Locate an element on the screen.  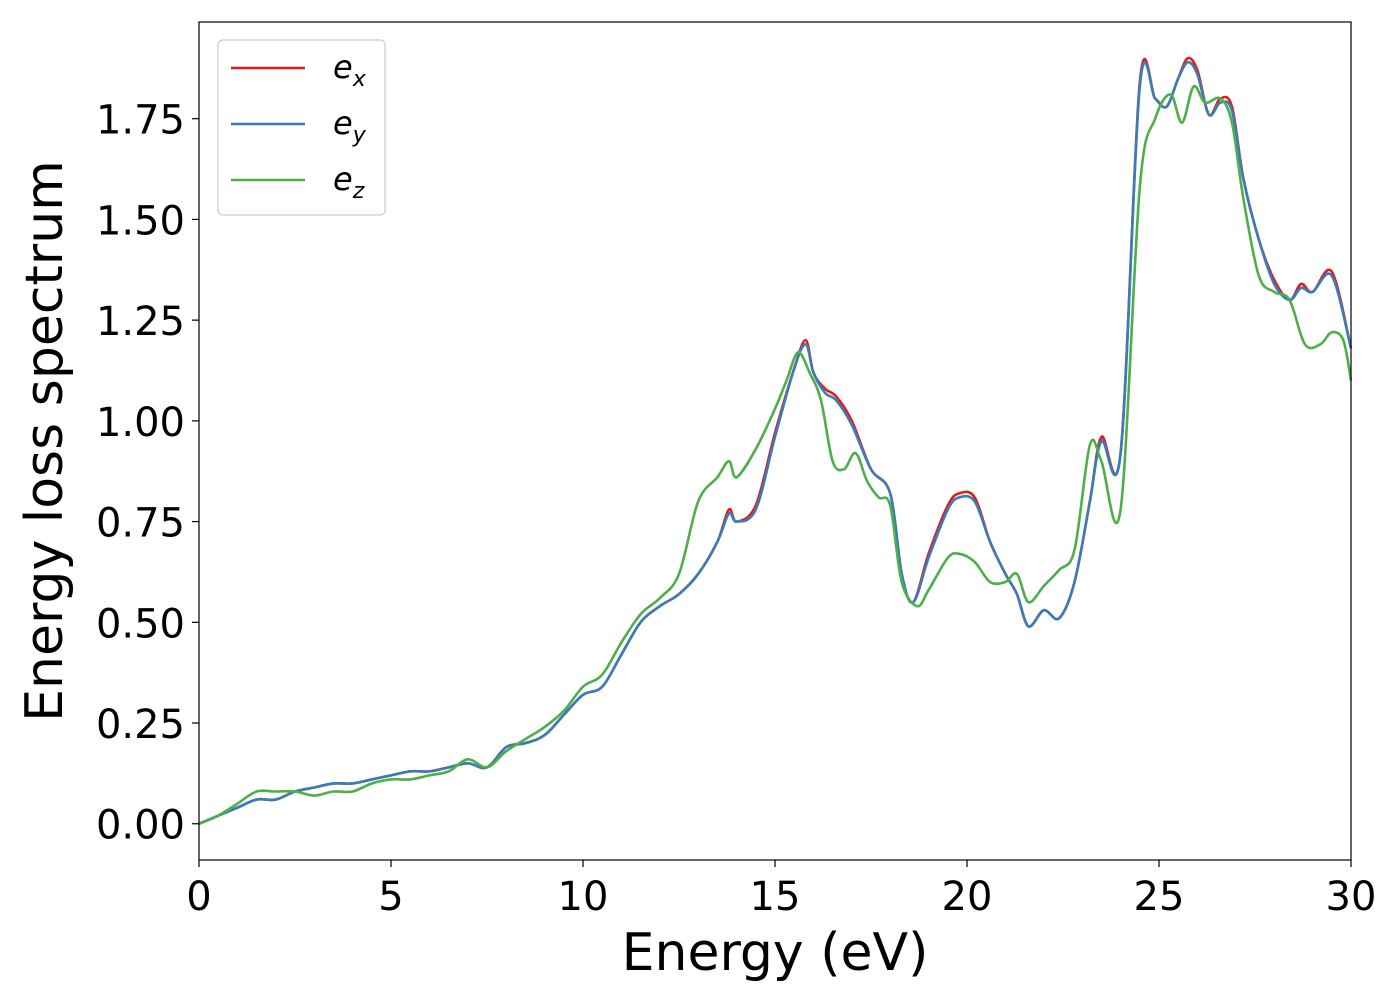
legend-entry-ey: ey is located at coordinates (350, 126).